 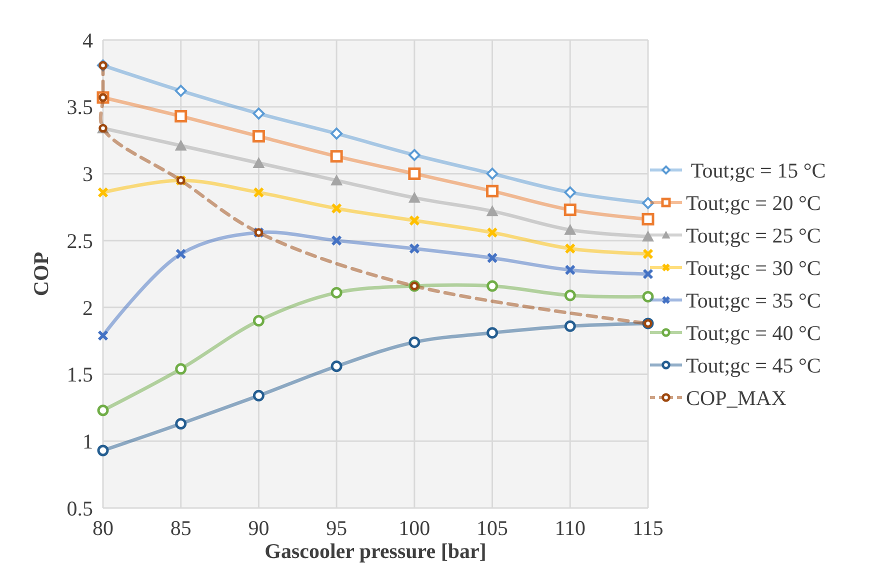 I want to click on y-tick-label: 1, so click(x=87, y=441).